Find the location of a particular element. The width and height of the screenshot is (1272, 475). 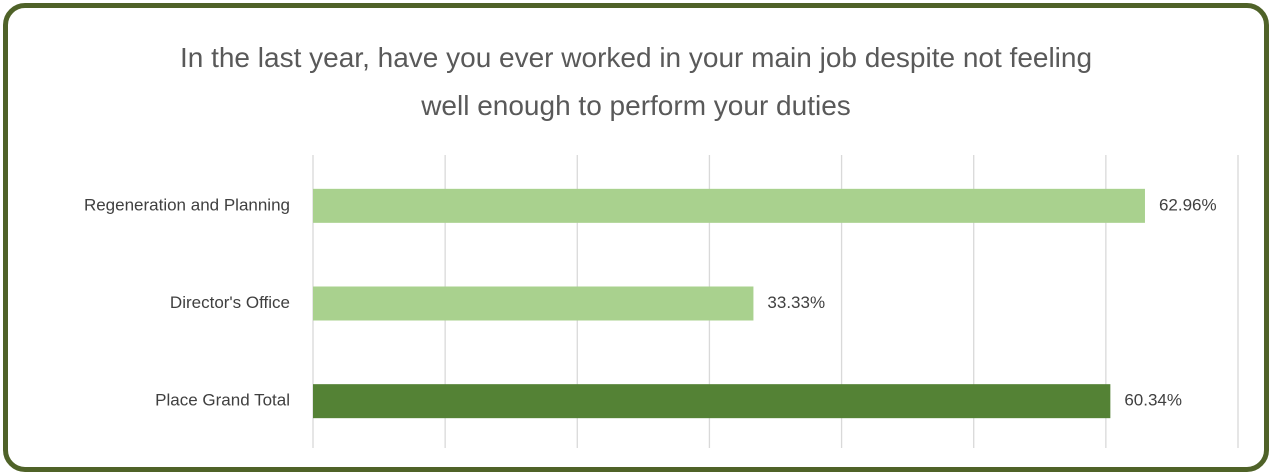

y-tick-label: Regeneration and Planning is located at coordinates (187, 204).